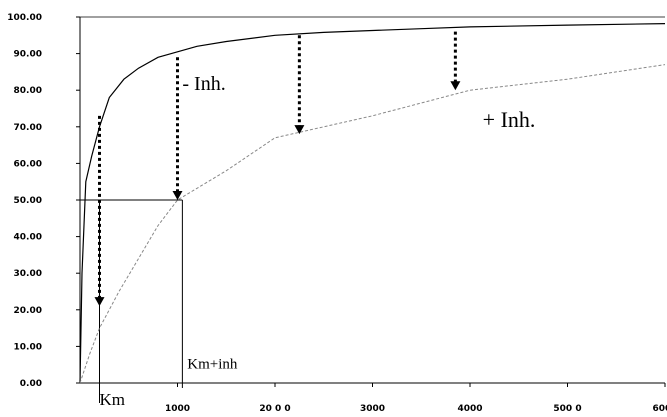  I want to click on annotation-label: Km, so click(113, 399).